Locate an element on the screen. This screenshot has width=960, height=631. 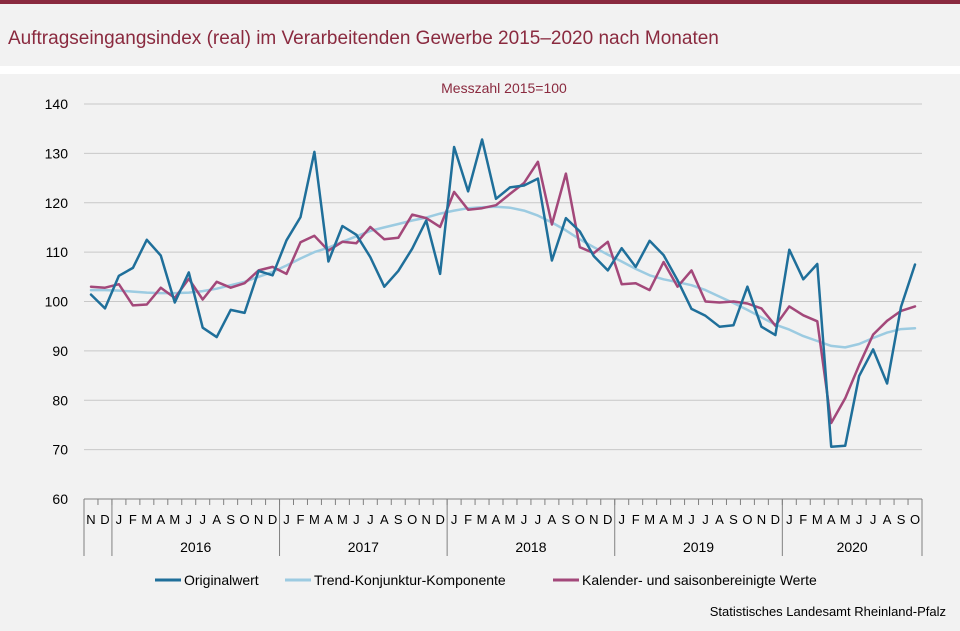
year-label: 2017 is located at coordinates (363, 547).